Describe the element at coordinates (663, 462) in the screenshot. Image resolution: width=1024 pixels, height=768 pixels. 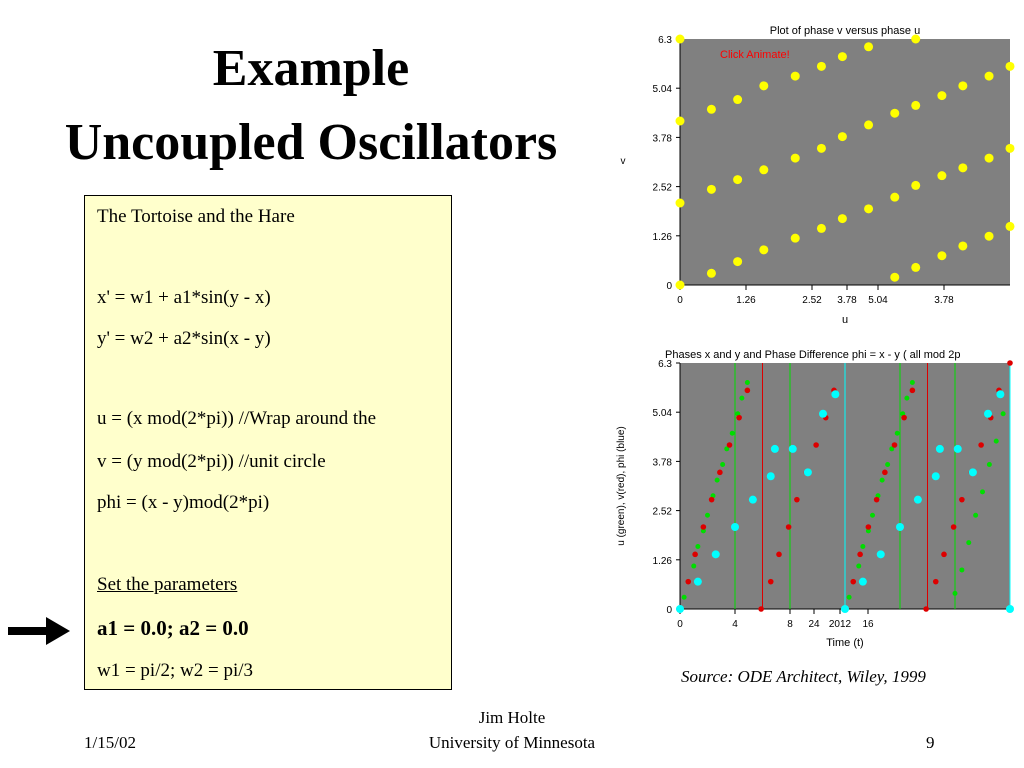
I see `chart2-y-tick-label: 3.78` at that location.